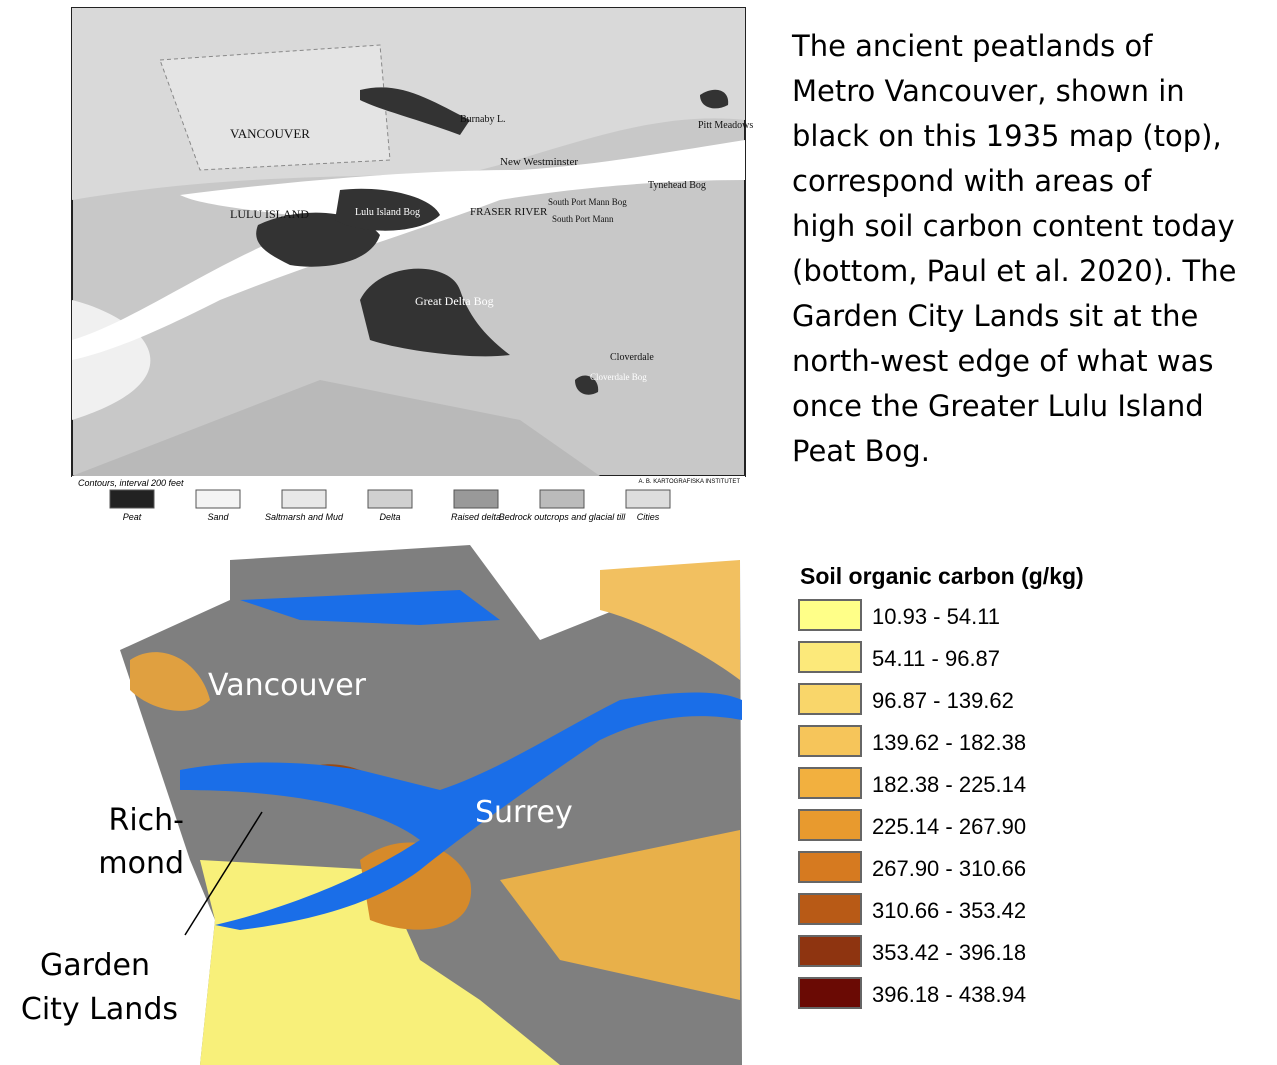  What do you see at coordinates (146, 820) in the screenshot?
I see `city-label: Rich-` at bounding box center [146, 820].